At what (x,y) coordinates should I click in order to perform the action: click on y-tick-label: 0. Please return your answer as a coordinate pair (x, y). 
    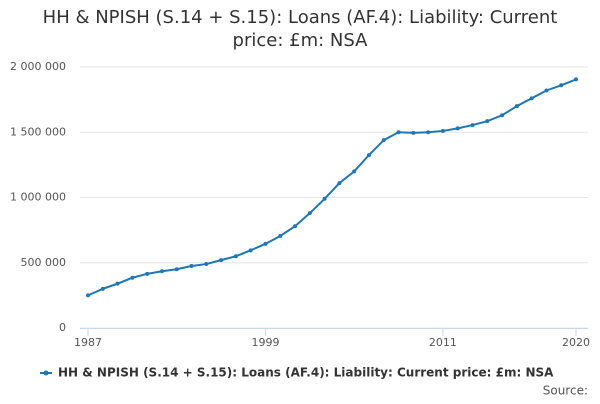
    Looking at the image, I should click on (62, 327).